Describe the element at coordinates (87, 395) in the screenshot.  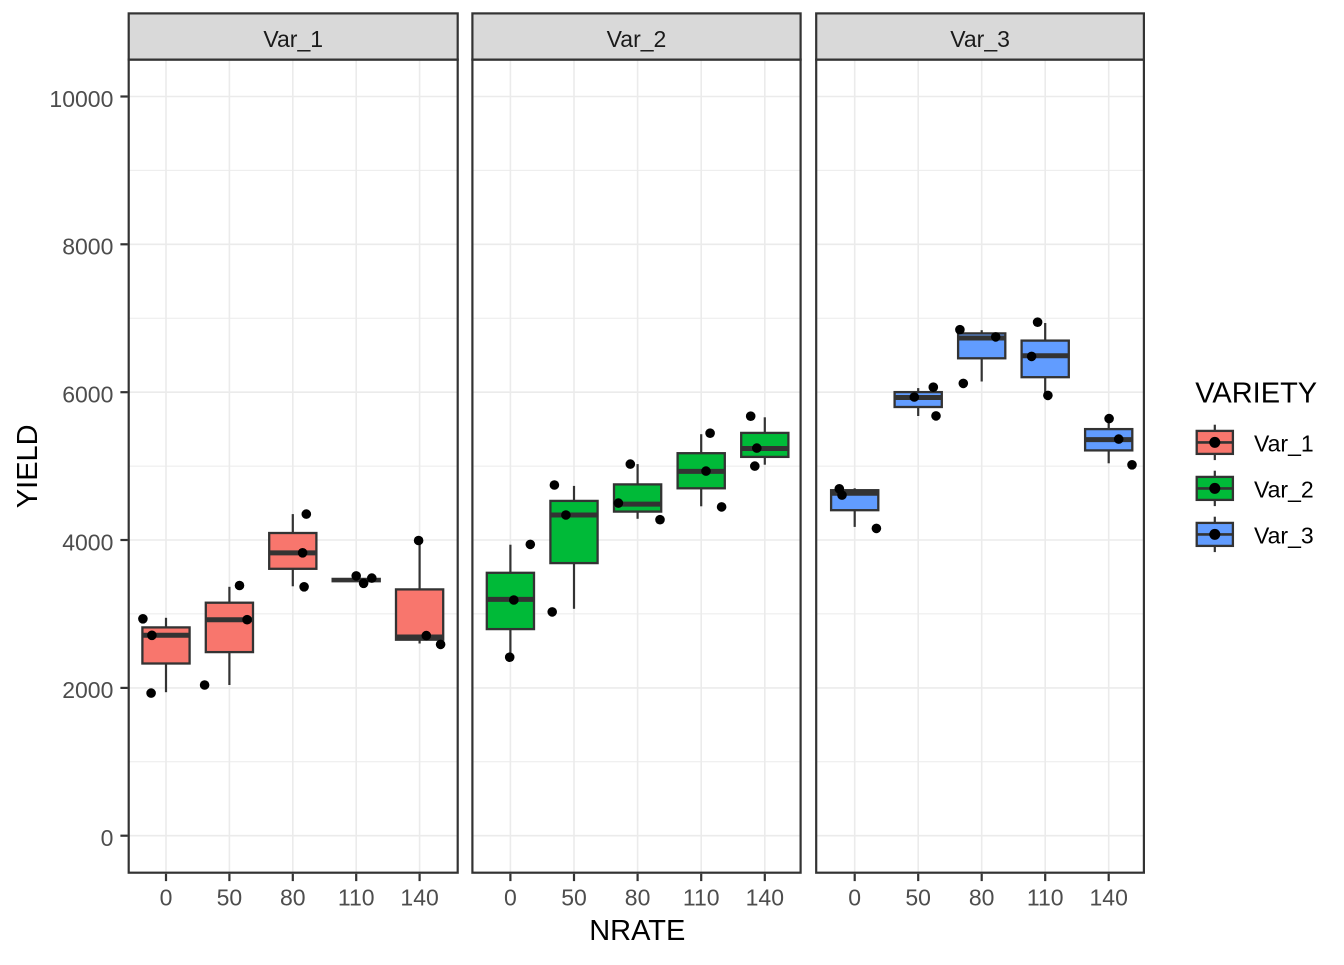
I see `svg-text: 6000` at that location.